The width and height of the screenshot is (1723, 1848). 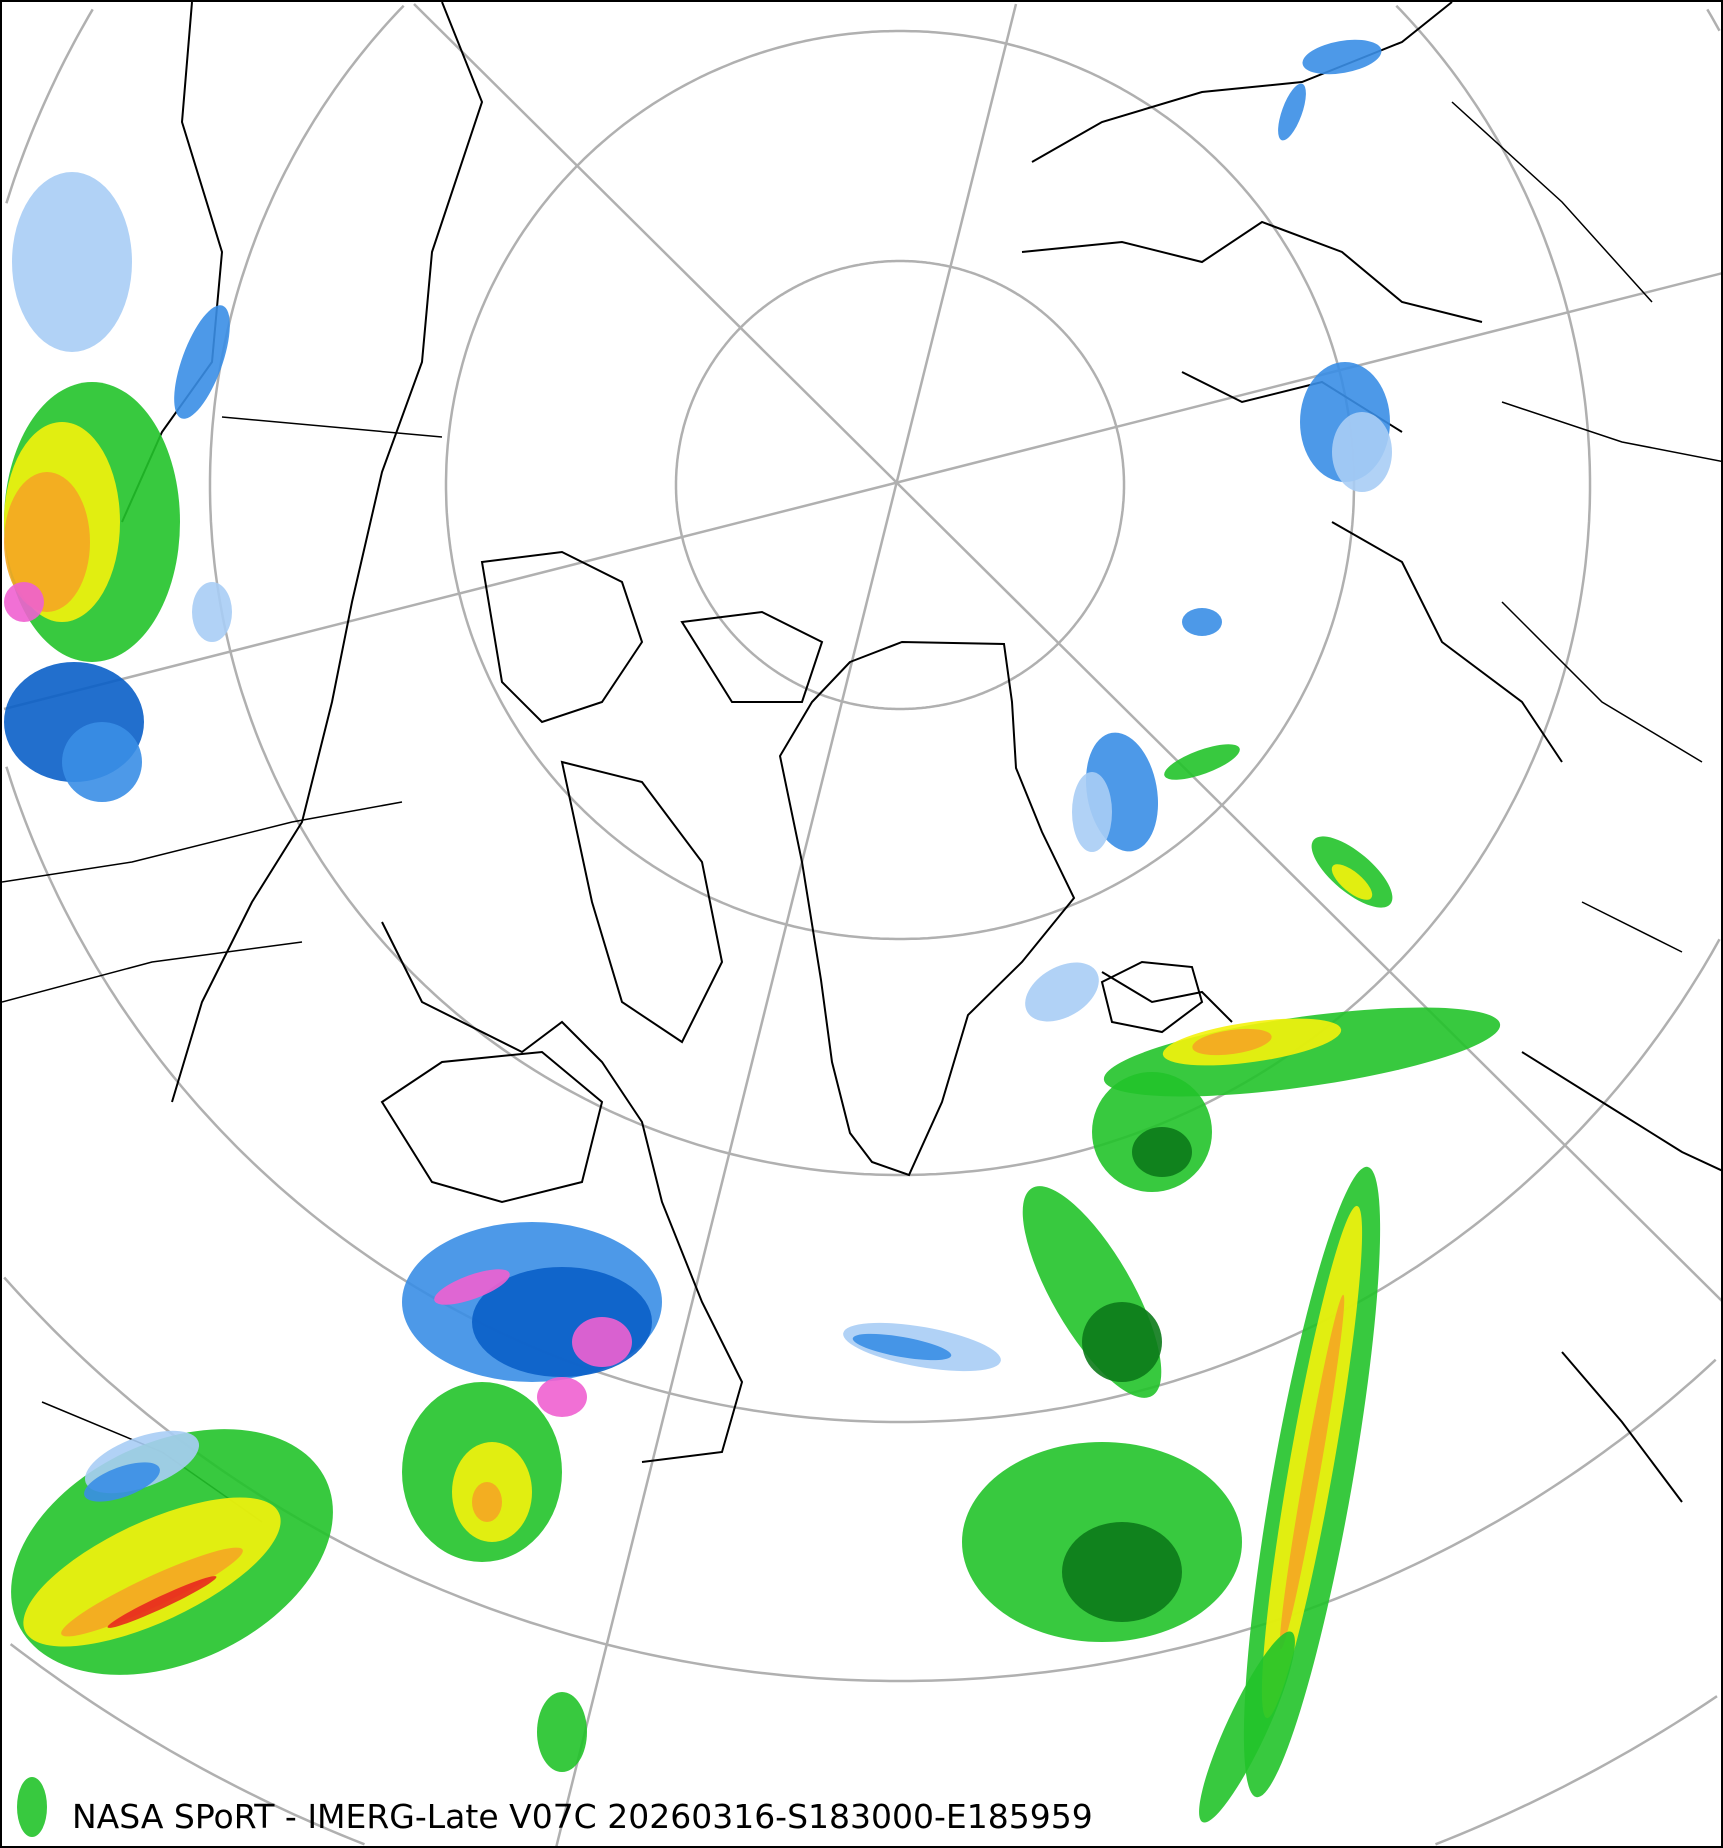 What do you see at coordinates (927, 908) in the screenshot?
I see `greenland-outline` at bounding box center [927, 908].